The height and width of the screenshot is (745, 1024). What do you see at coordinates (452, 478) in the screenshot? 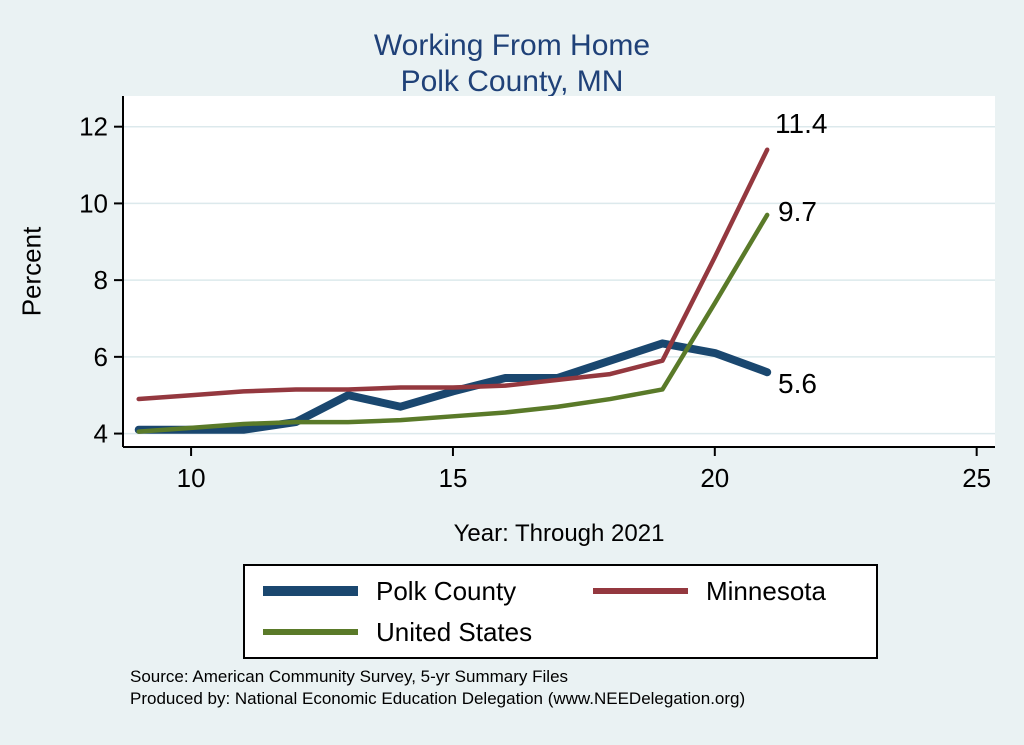
I see `x-tick-label: 15` at bounding box center [452, 478].